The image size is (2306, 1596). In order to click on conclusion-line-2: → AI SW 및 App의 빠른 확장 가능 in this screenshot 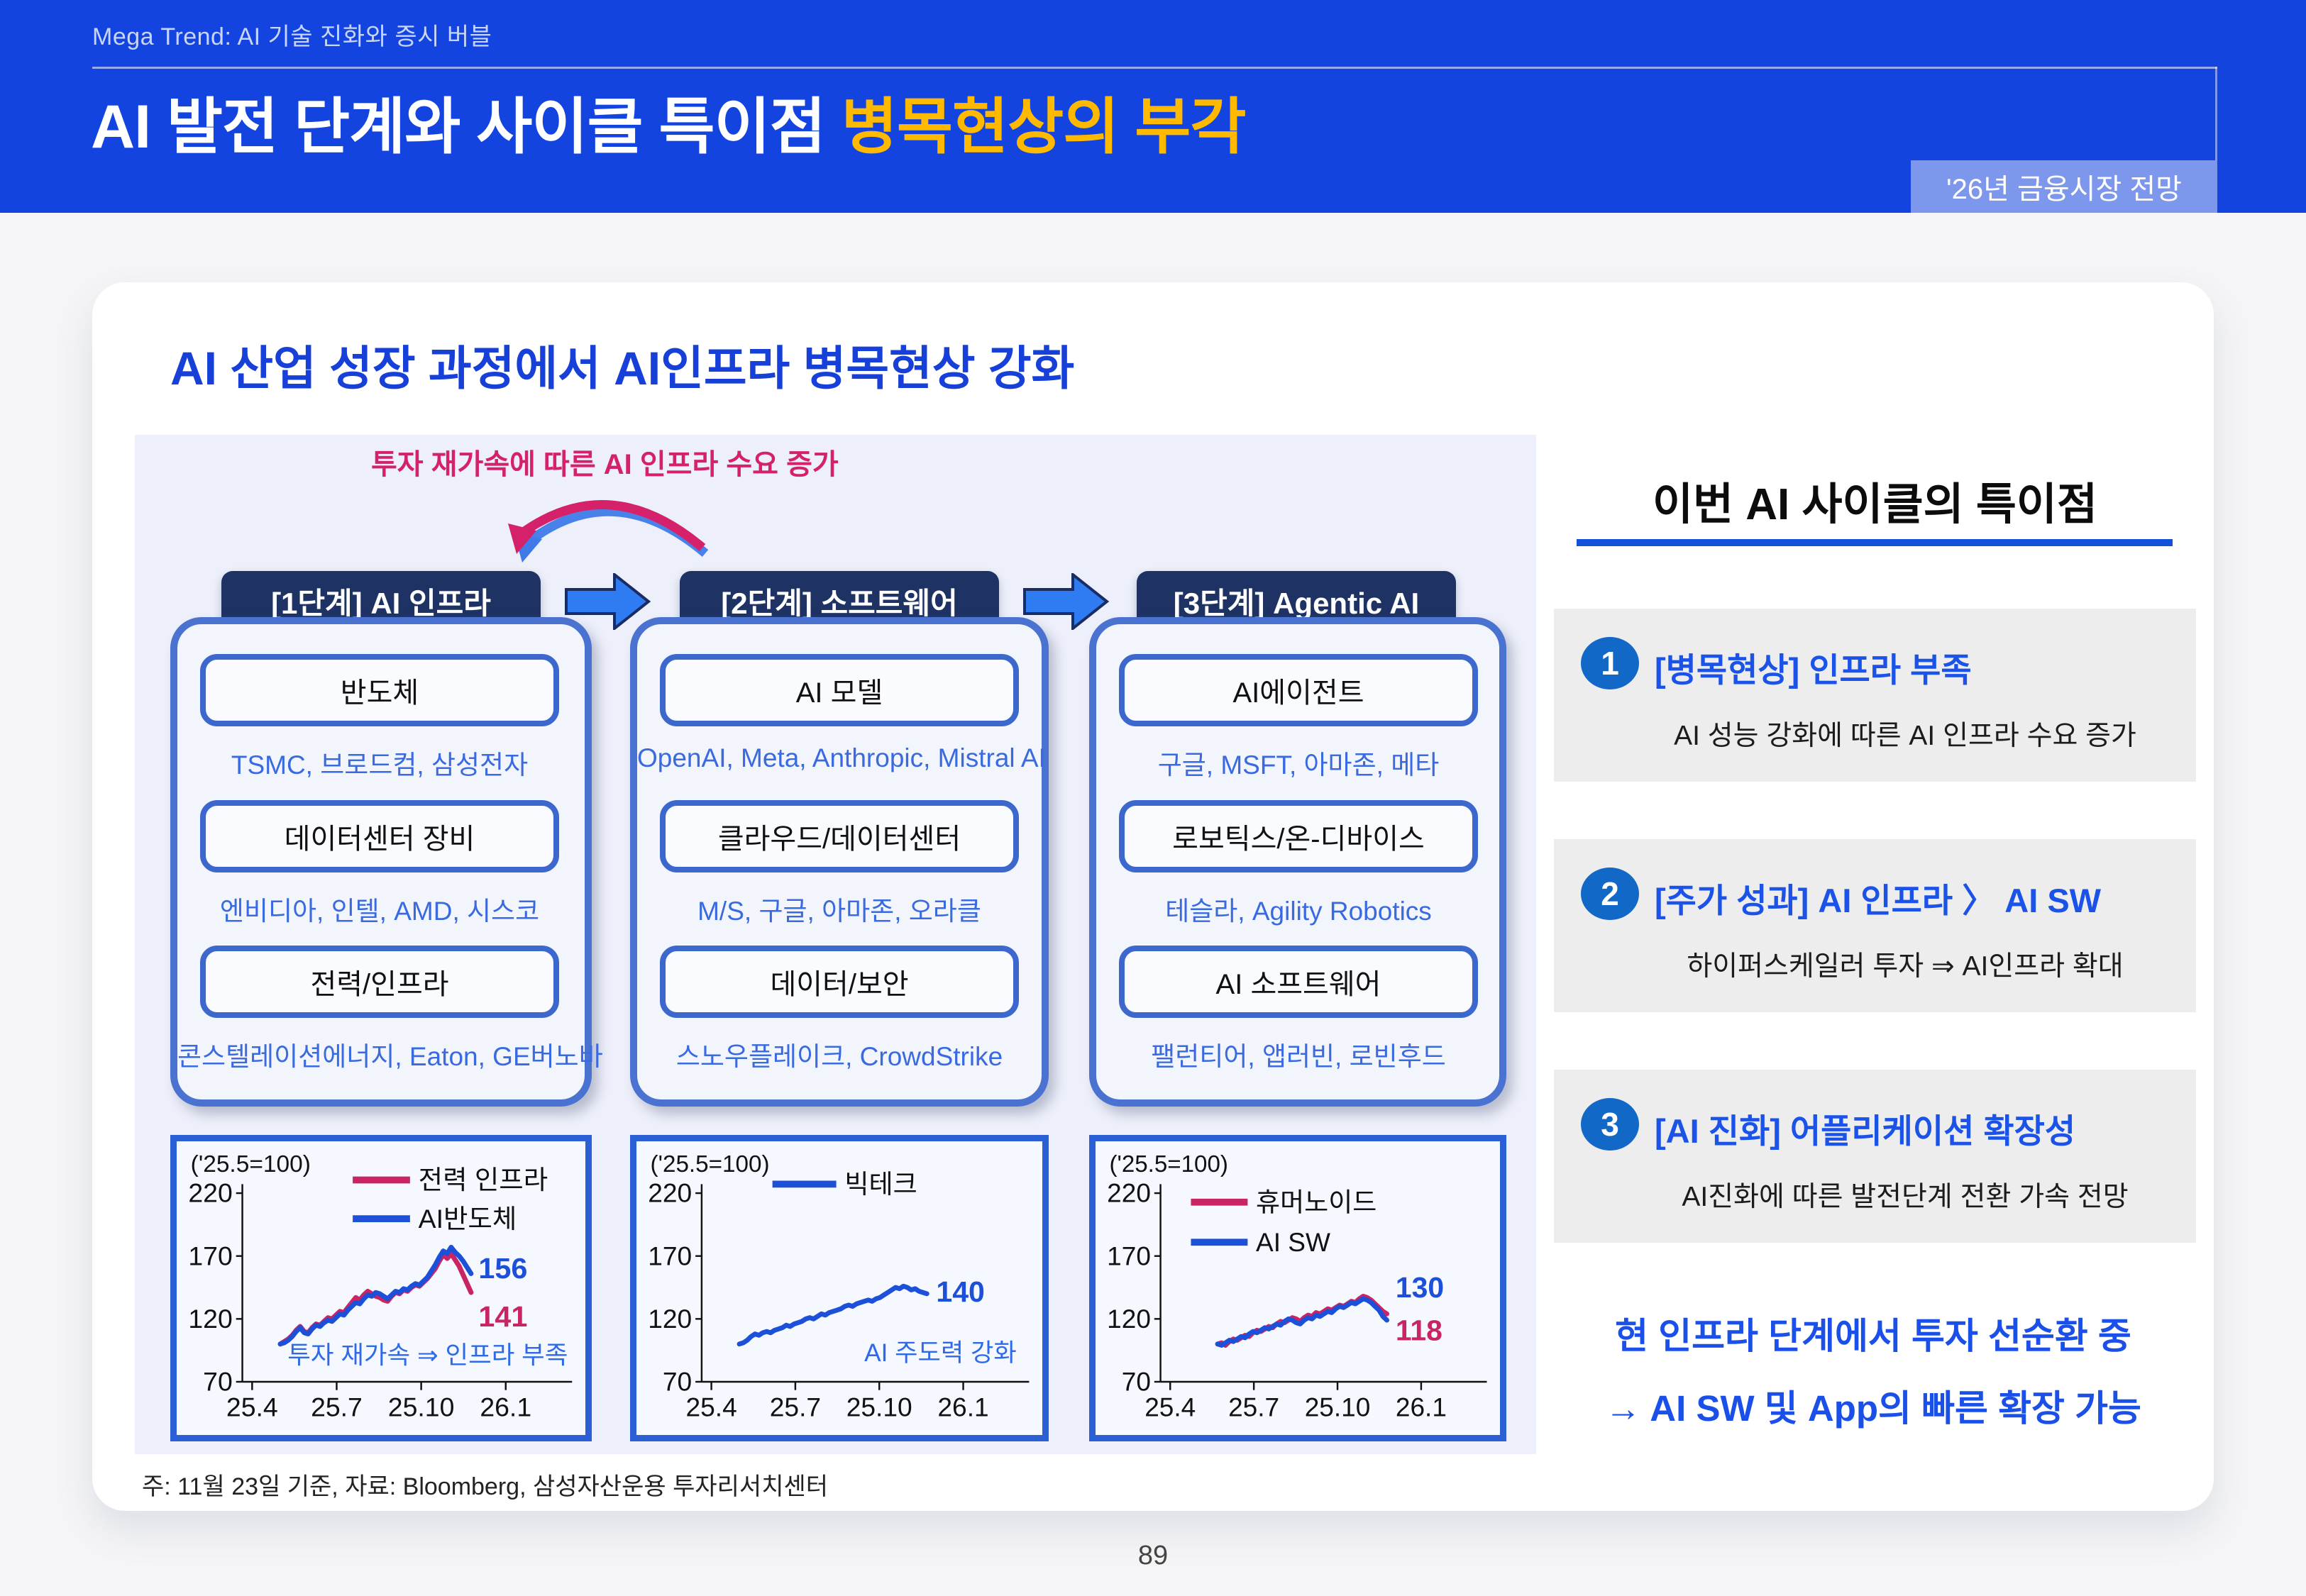, I will do `click(1873, 1409)`.